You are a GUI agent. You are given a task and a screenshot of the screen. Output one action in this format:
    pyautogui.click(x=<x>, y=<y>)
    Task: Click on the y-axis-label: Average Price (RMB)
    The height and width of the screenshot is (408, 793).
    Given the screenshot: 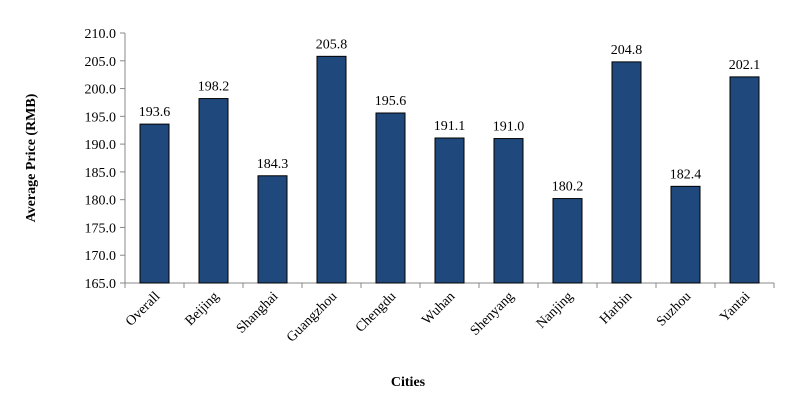 What is the action you would take?
    pyautogui.click(x=31, y=157)
    